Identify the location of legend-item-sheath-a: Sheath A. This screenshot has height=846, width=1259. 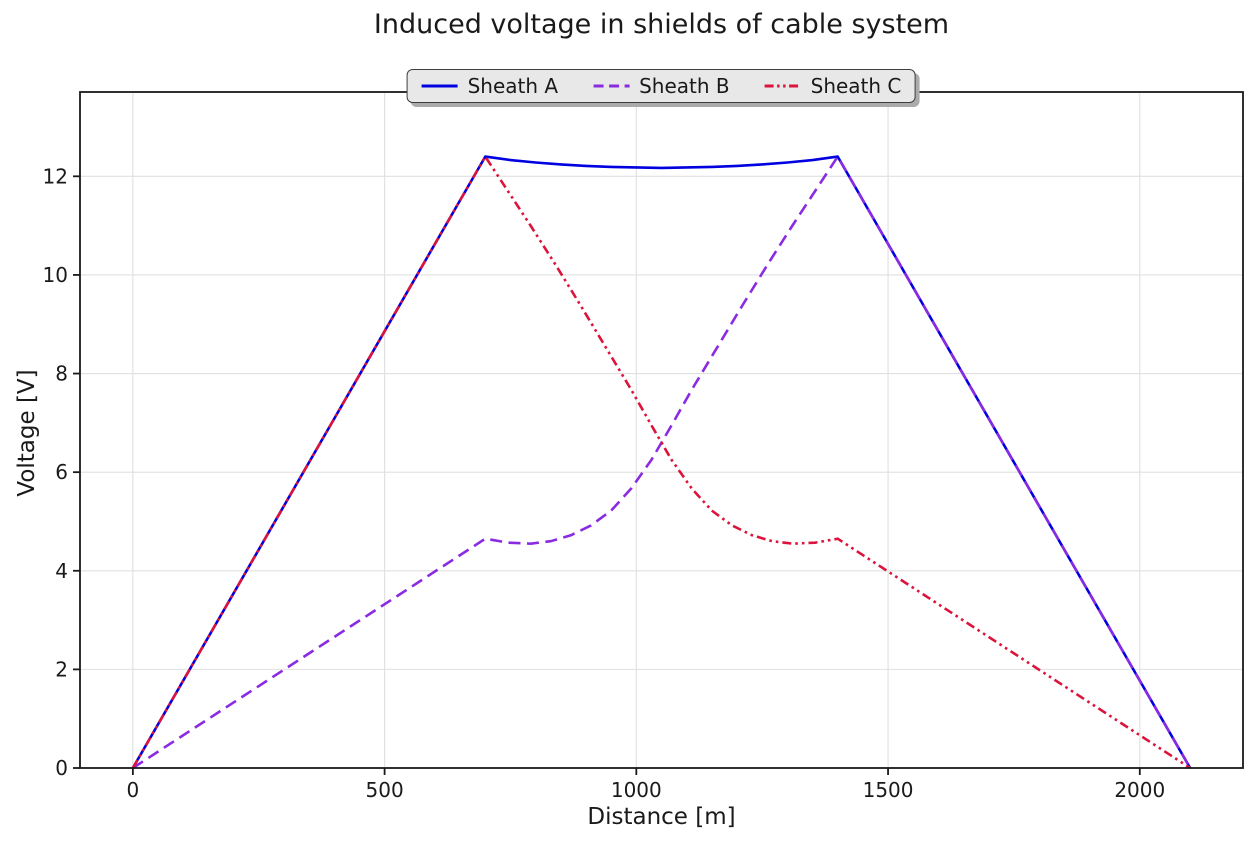
(490, 86).